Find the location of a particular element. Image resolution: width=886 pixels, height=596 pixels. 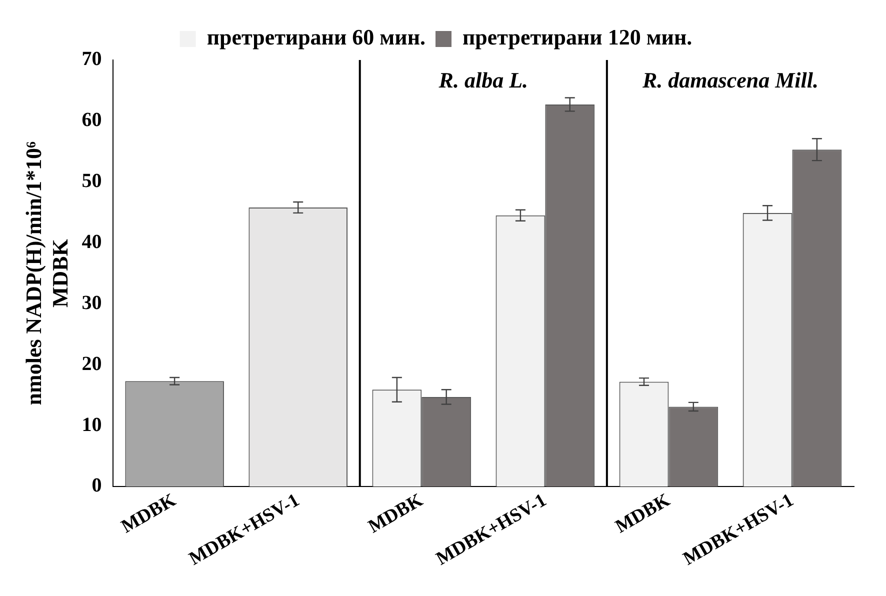

legend-label: претретирани 120 мин. is located at coordinates (577, 37).